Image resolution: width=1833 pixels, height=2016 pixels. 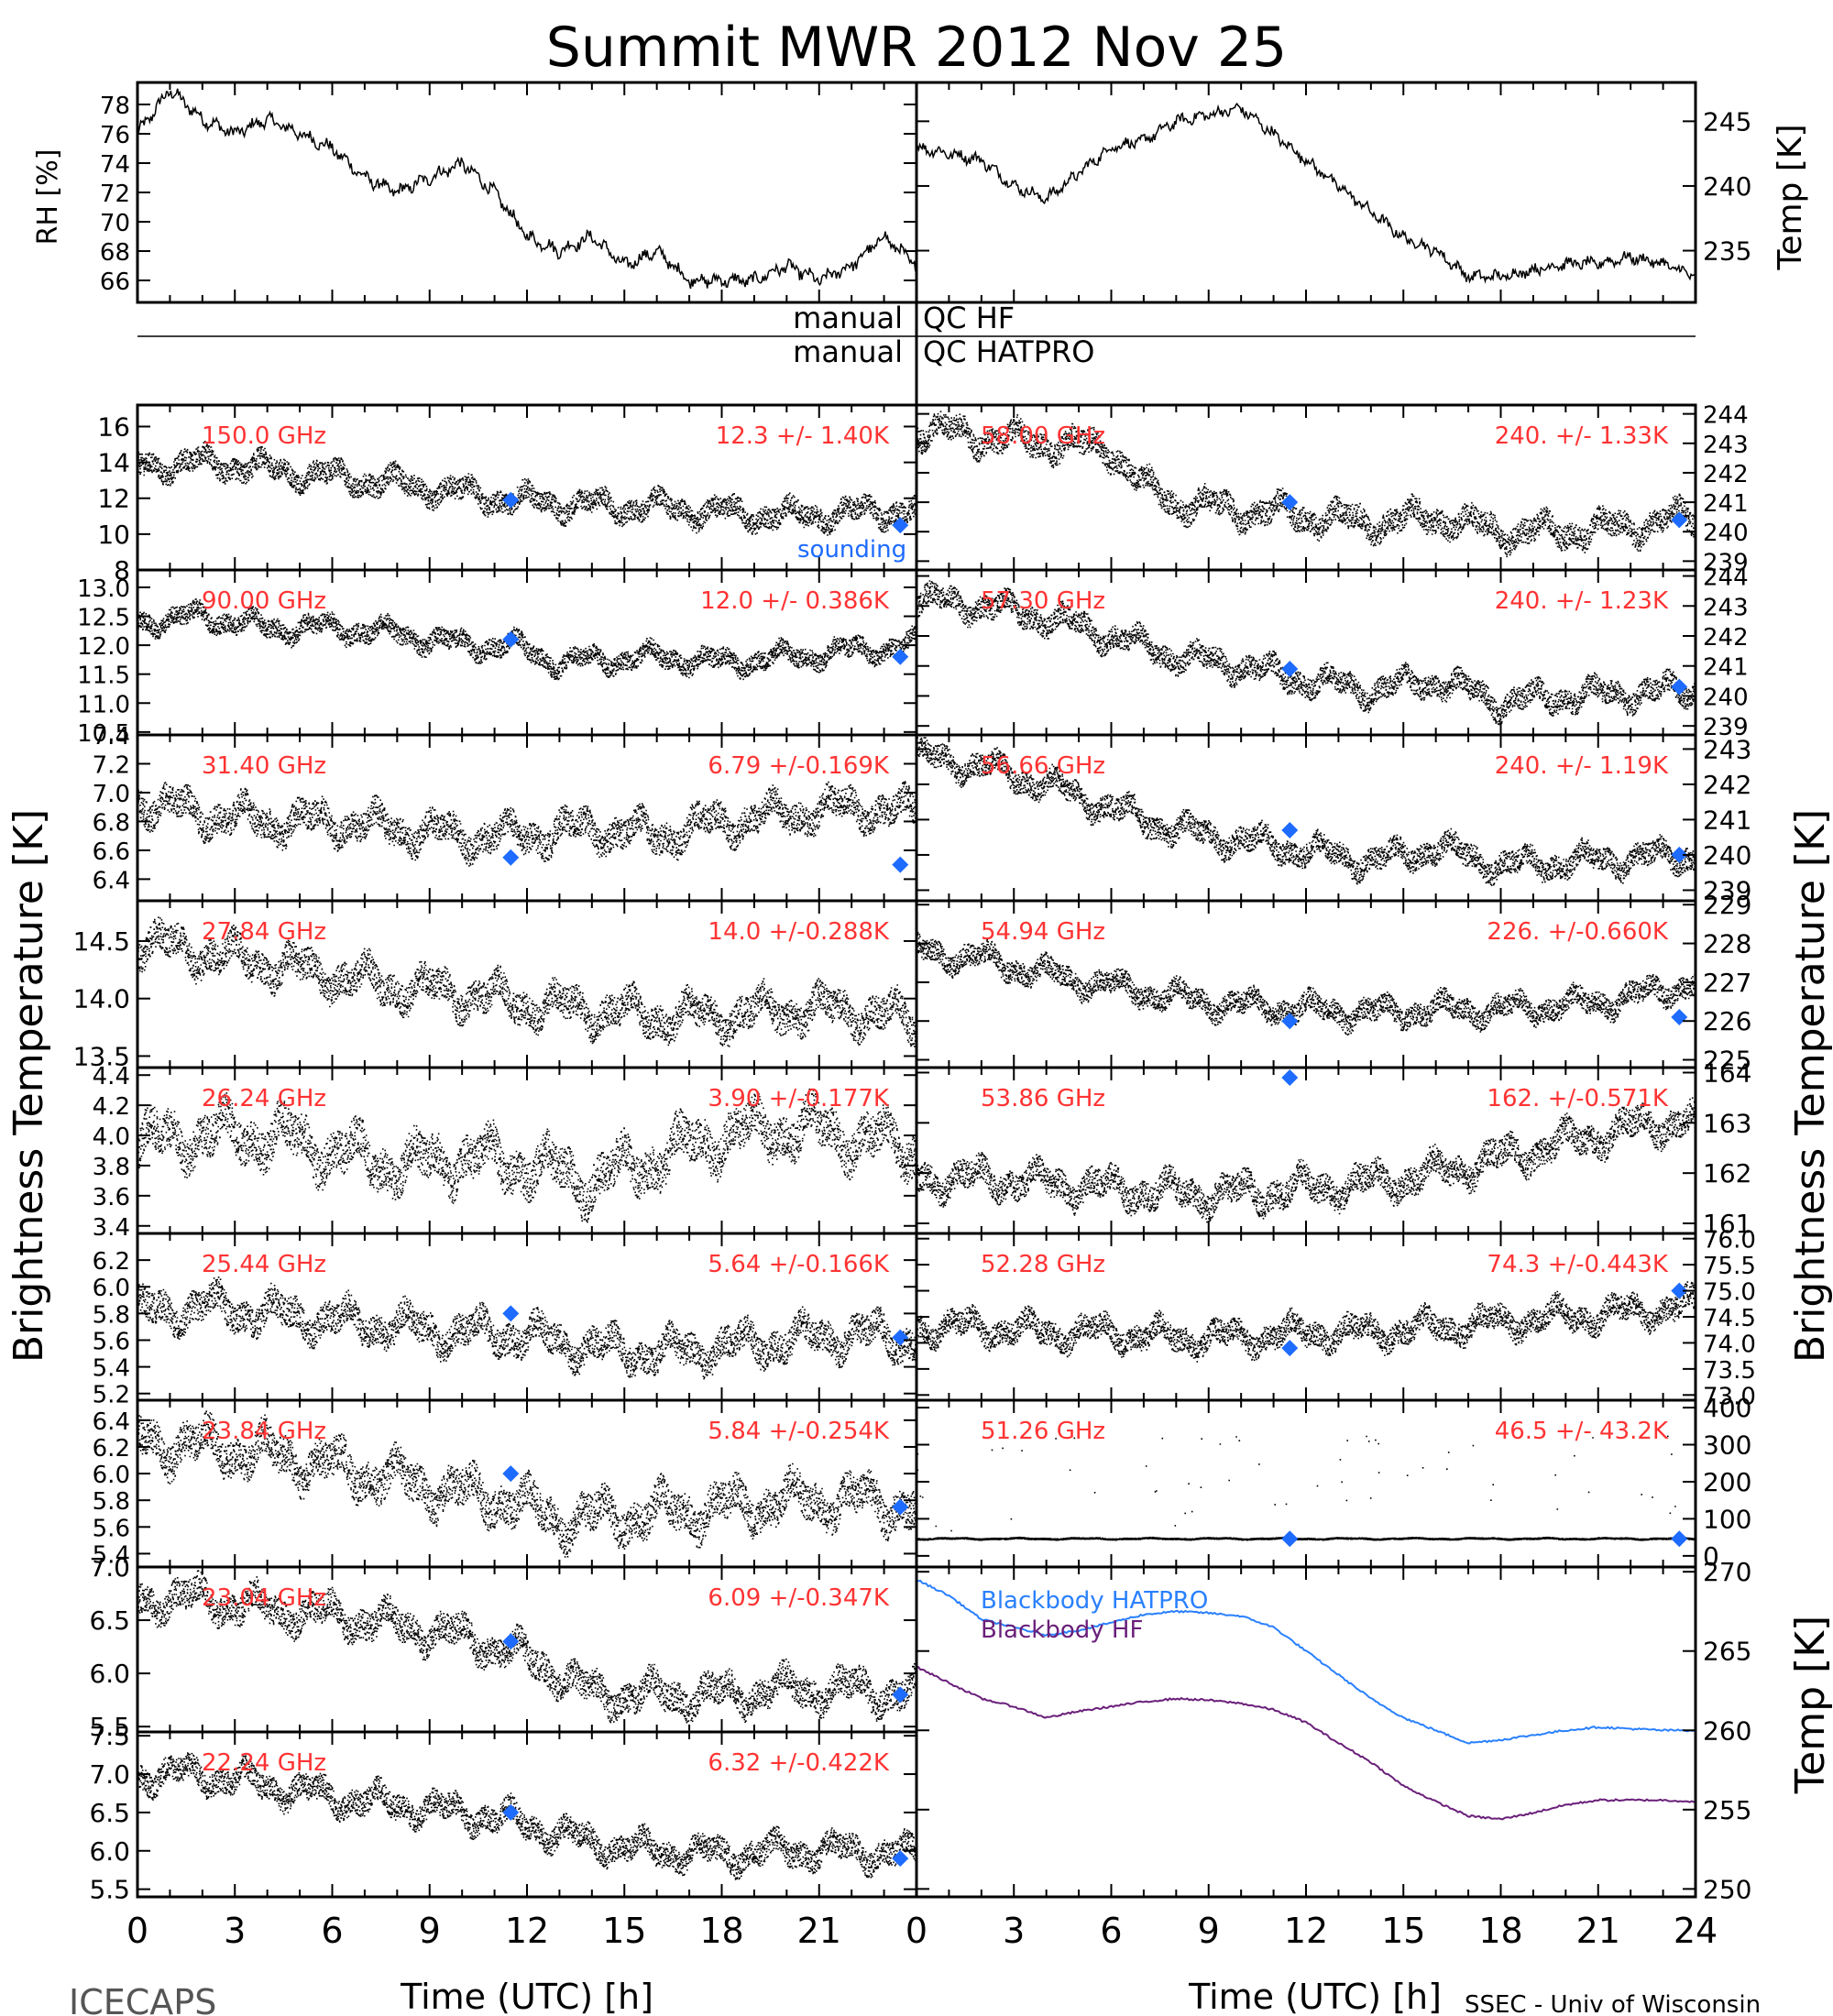 I want to click on x-tick-label: 12, so click(x=527, y=1931).